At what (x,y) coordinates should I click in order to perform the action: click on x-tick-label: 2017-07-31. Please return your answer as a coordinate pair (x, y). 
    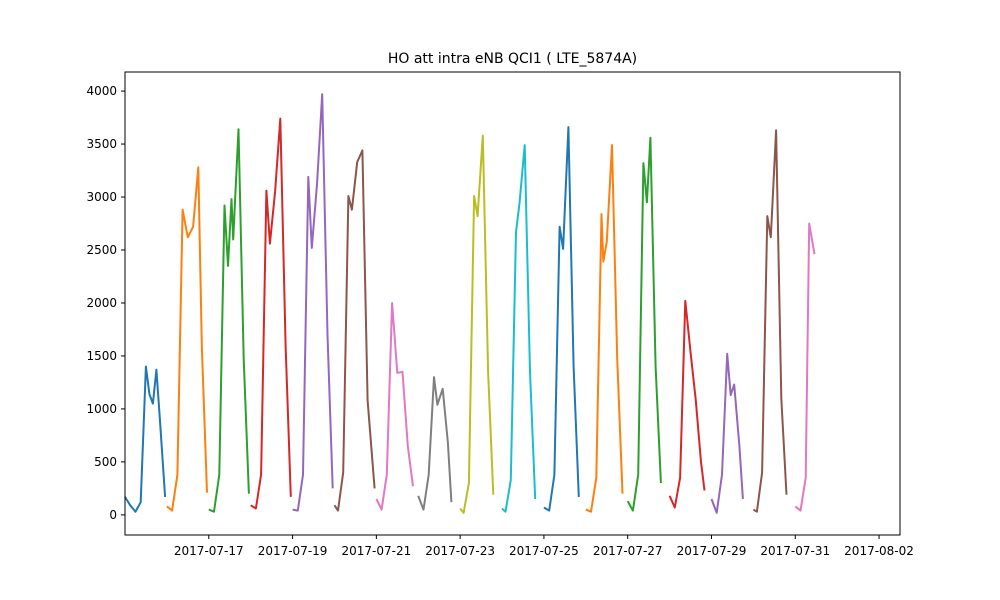
    Looking at the image, I should click on (795, 551).